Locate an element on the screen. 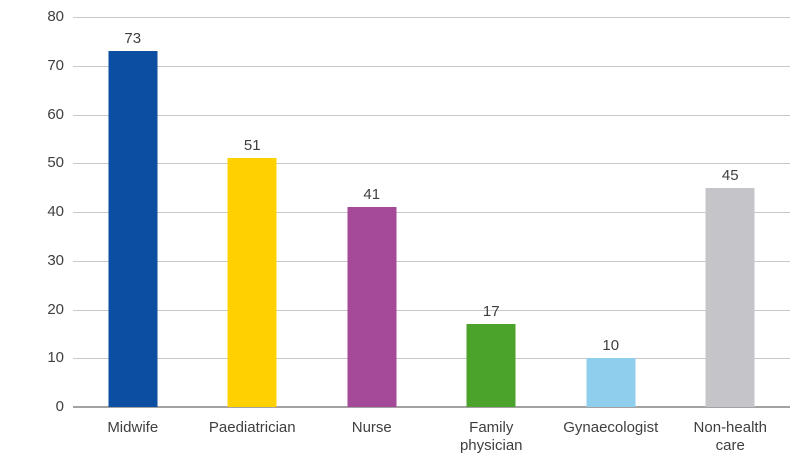 The width and height of the screenshot is (800, 469). x-axis-category-label: Midwife is located at coordinates (133, 428).